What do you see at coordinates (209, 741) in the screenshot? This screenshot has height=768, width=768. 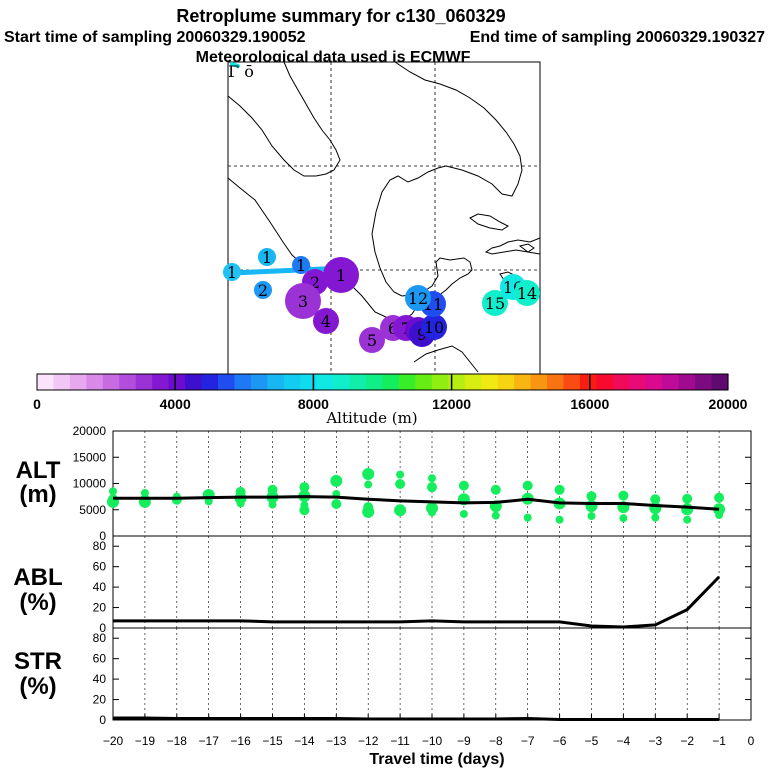 I see `x-tick-label: −17` at bounding box center [209, 741].